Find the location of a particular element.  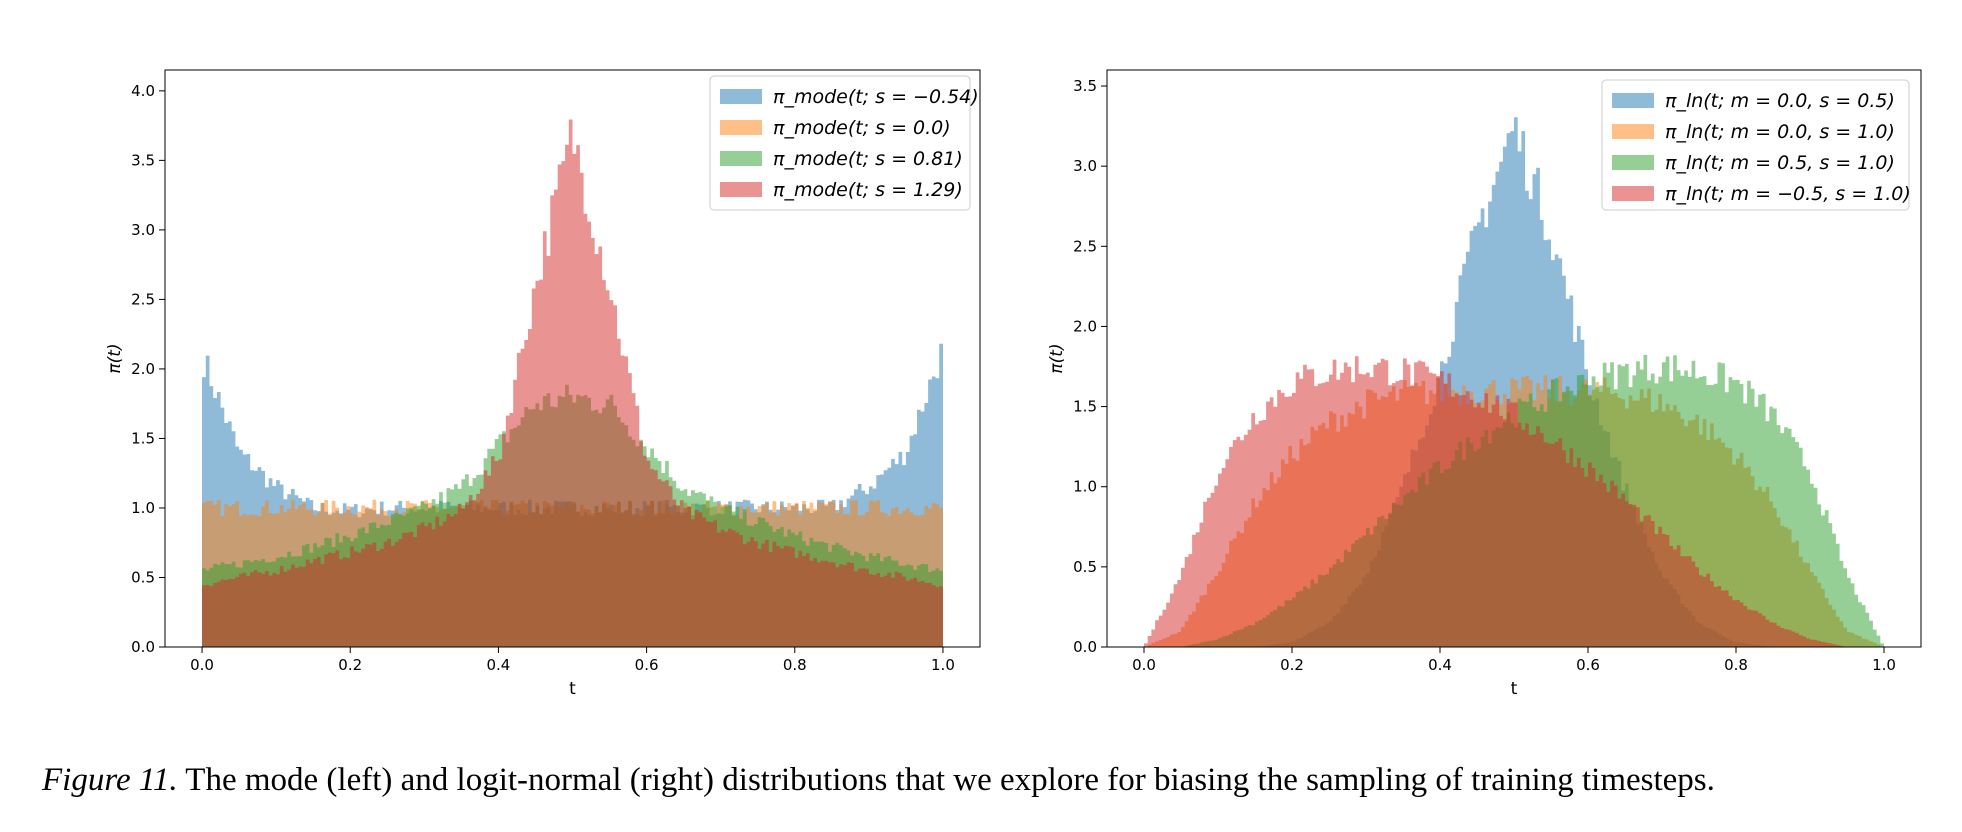

legend-label: π_mode(t; s = 1.29) is located at coordinates (868, 190).